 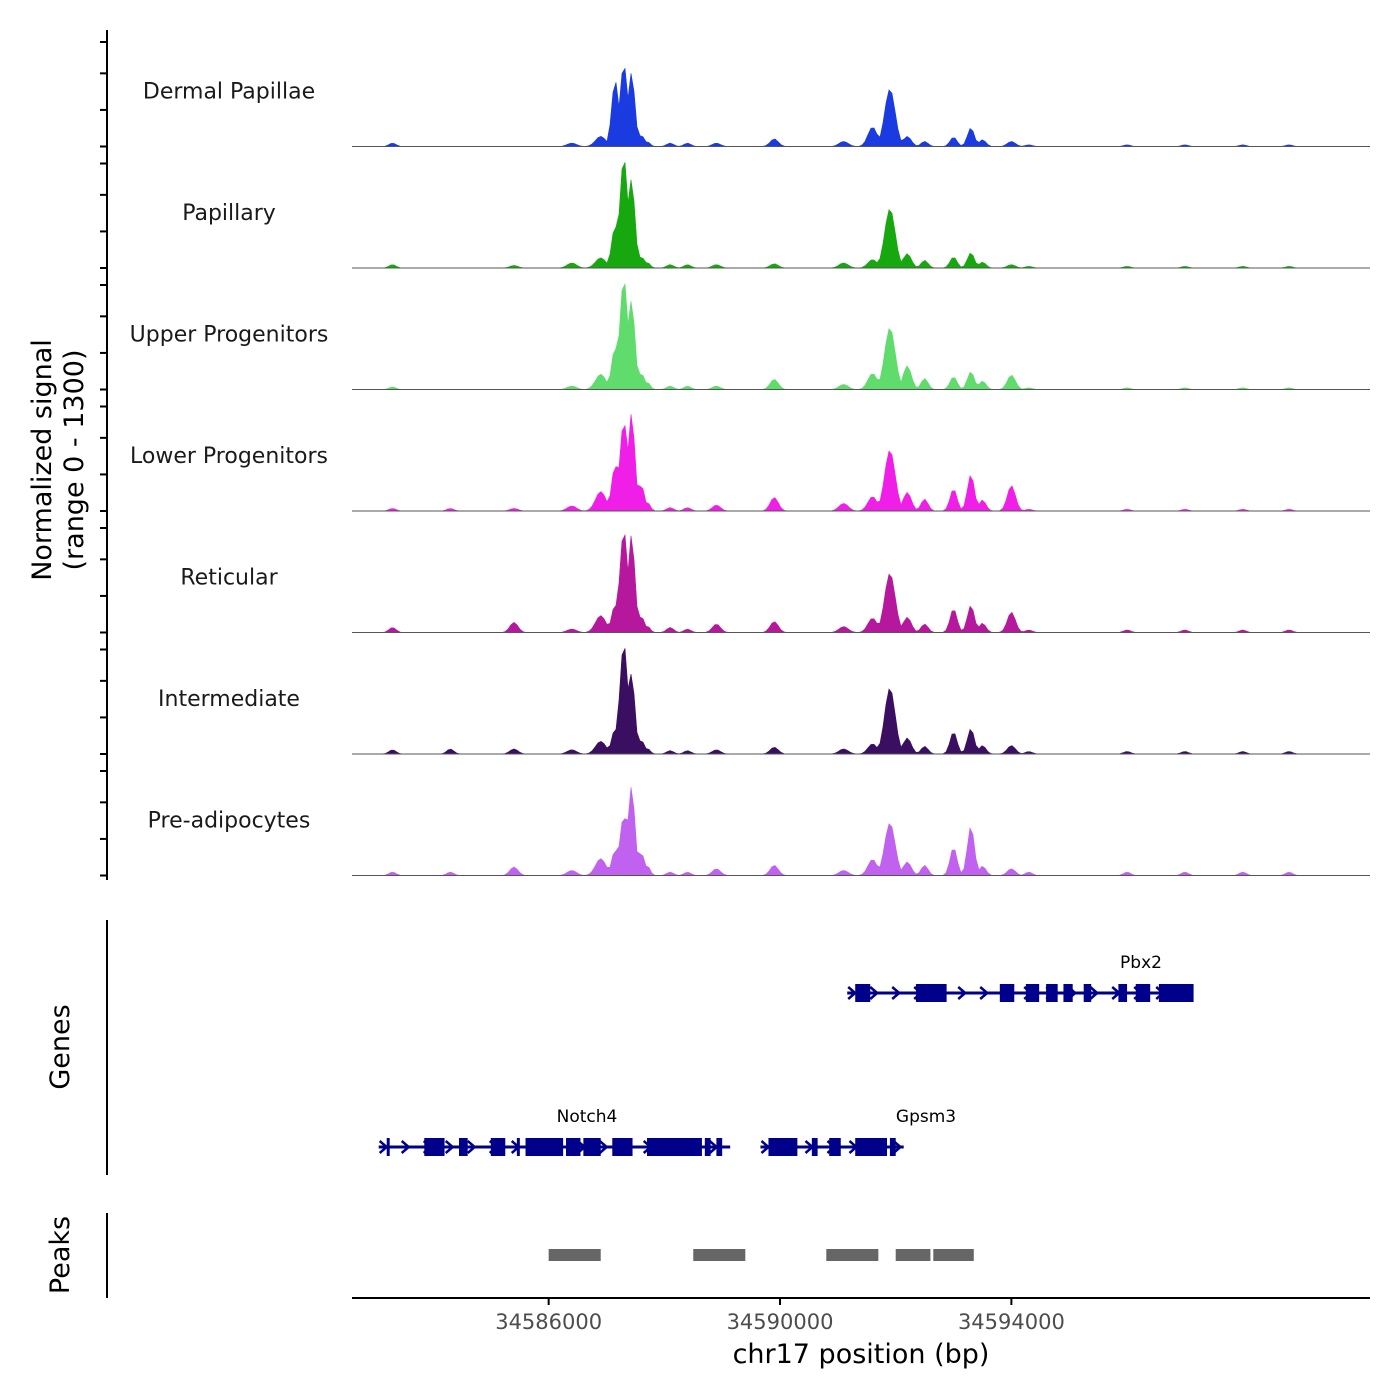 What do you see at coordinates (587, 1117) in the screenshot?
I see `gene-label: Notch4` at bounding box center [587, 1117].